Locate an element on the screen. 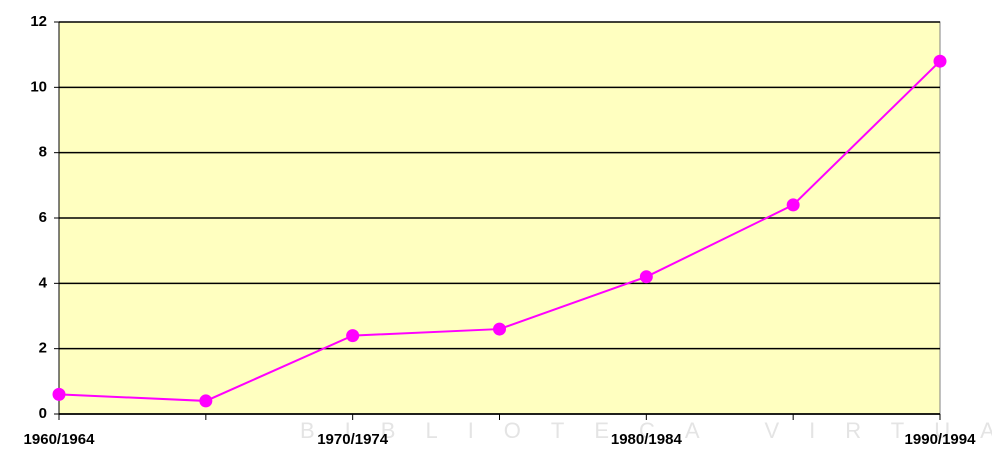 The width and height of the screenshot is (992, 452). x-tick-label: 1960/1964 is located at coordinates (60, 439).